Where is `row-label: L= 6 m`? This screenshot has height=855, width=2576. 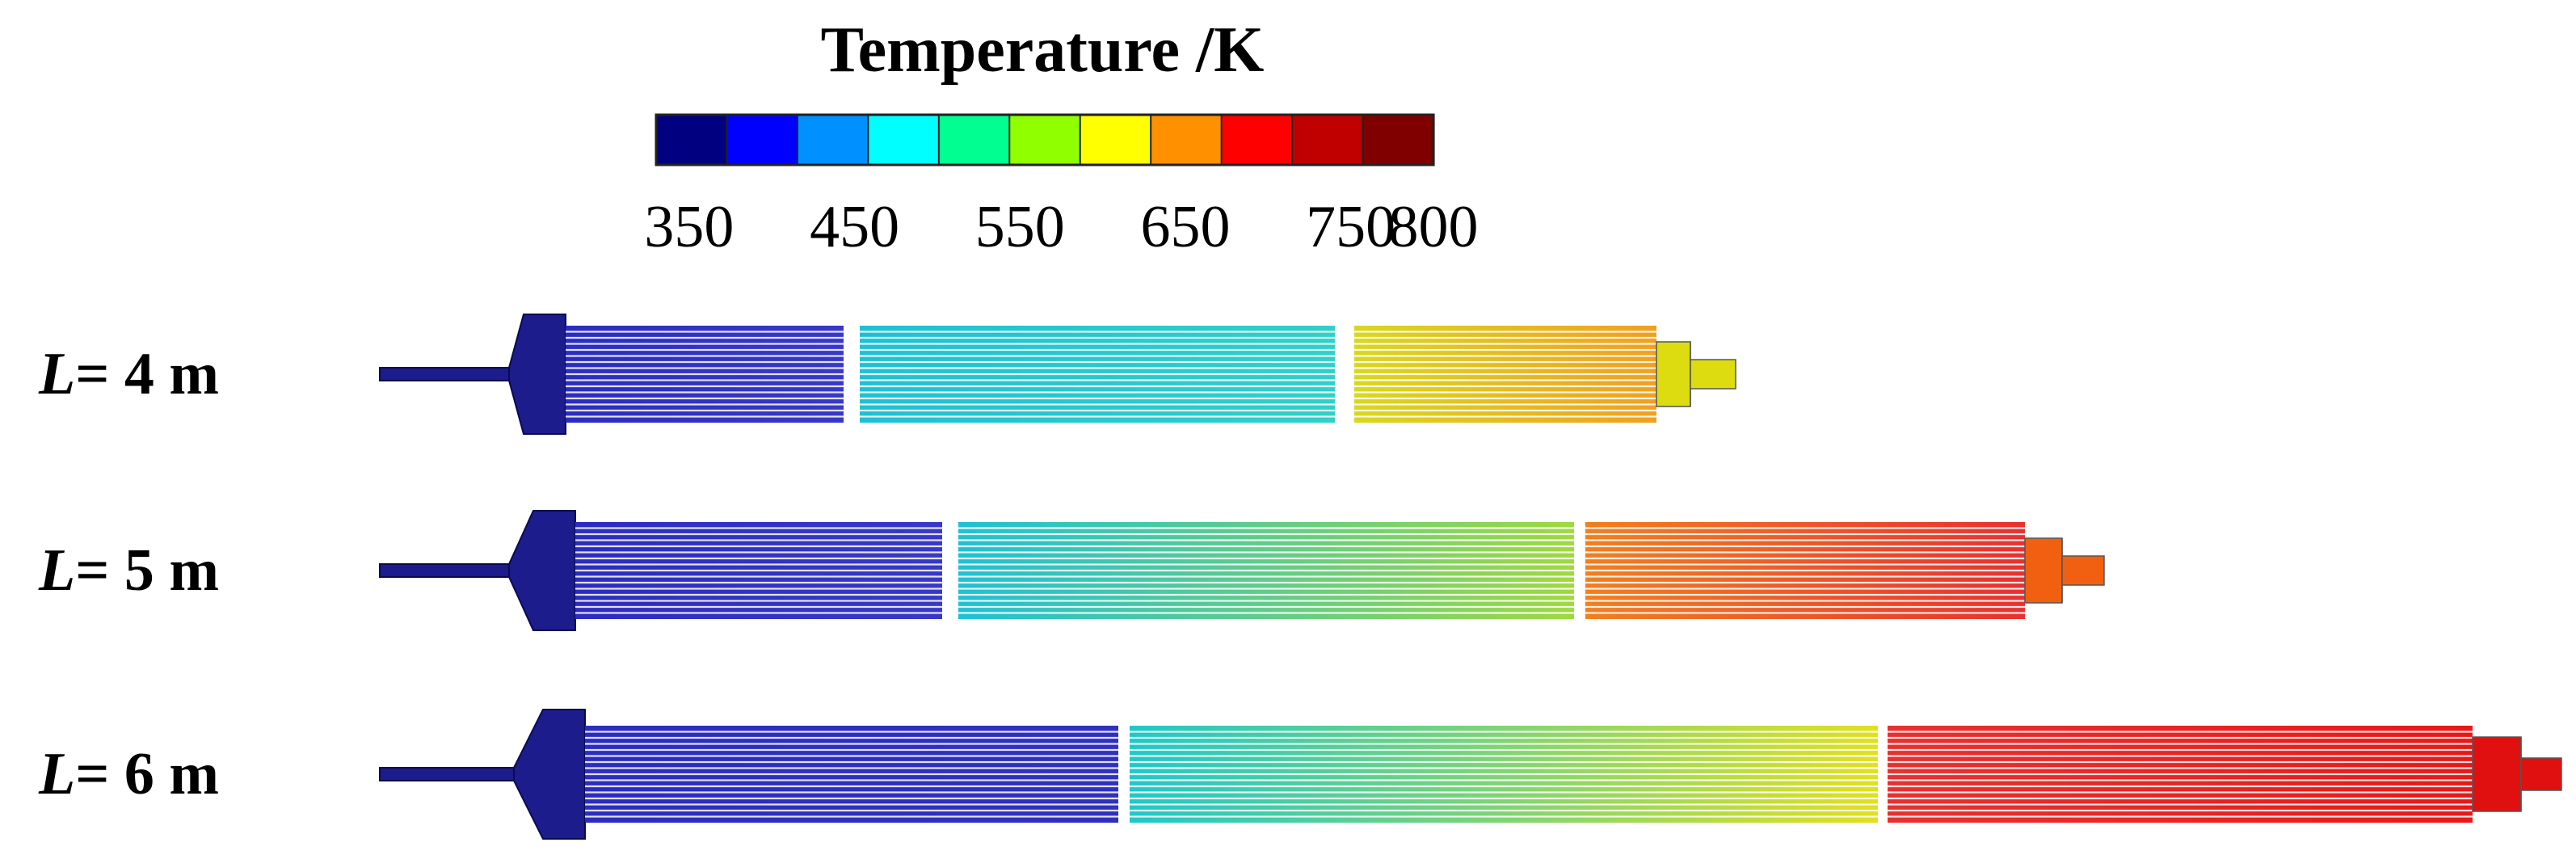
row-label: L= 6 m is located at coordinates (128, 774).